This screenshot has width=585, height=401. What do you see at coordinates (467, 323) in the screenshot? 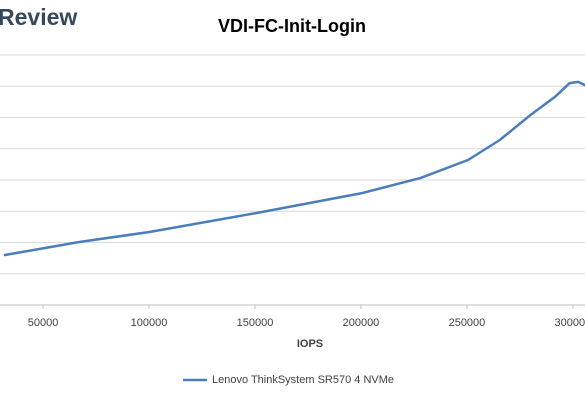
I see `x-tick-label: 250000` at bounding box center [467, 323].